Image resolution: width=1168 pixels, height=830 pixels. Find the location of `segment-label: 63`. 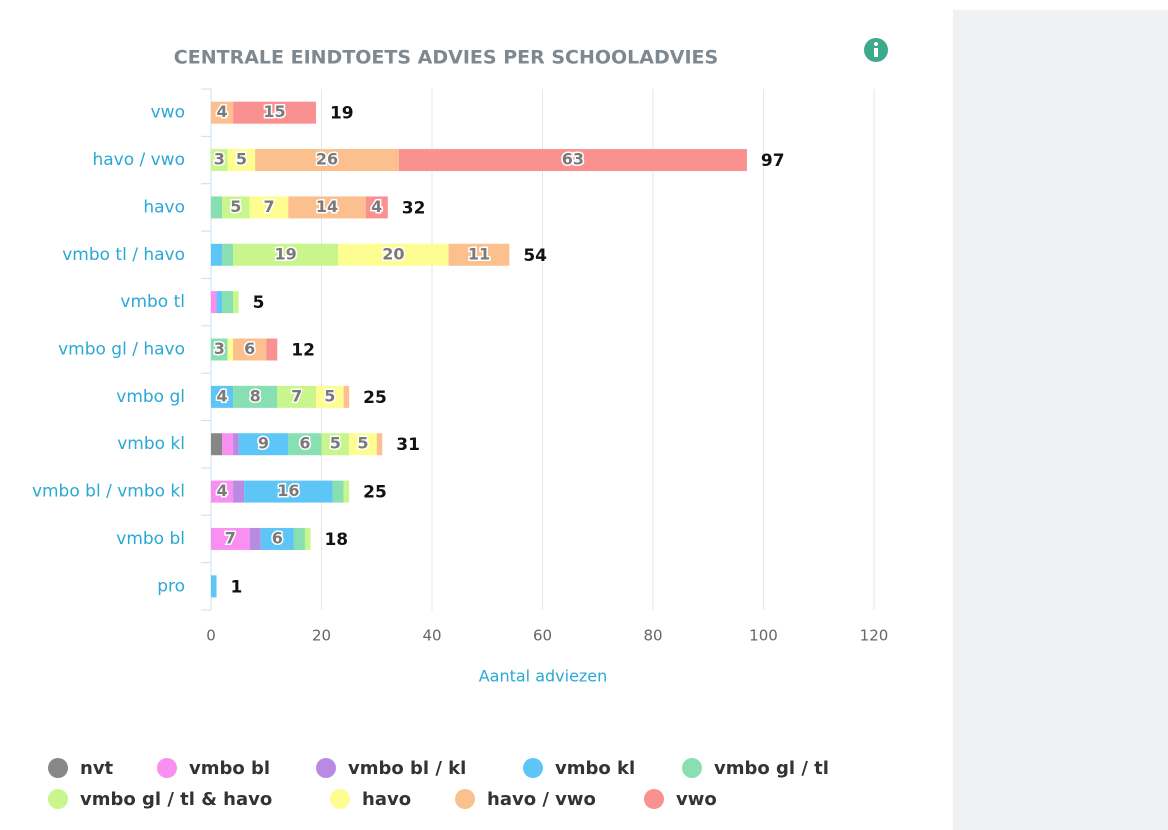

segment-label: 63 is located at coordinates (573, 159).